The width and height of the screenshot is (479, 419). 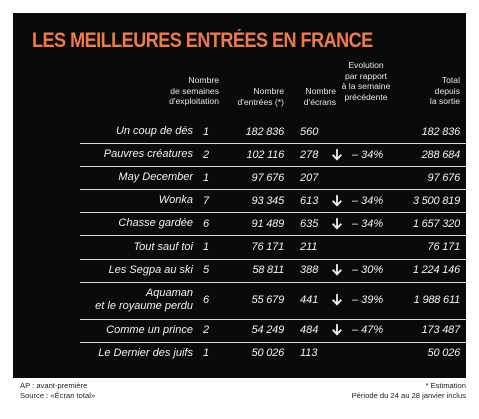 I want to click on entries-cell: 55 679, so click(x=268, y=300).